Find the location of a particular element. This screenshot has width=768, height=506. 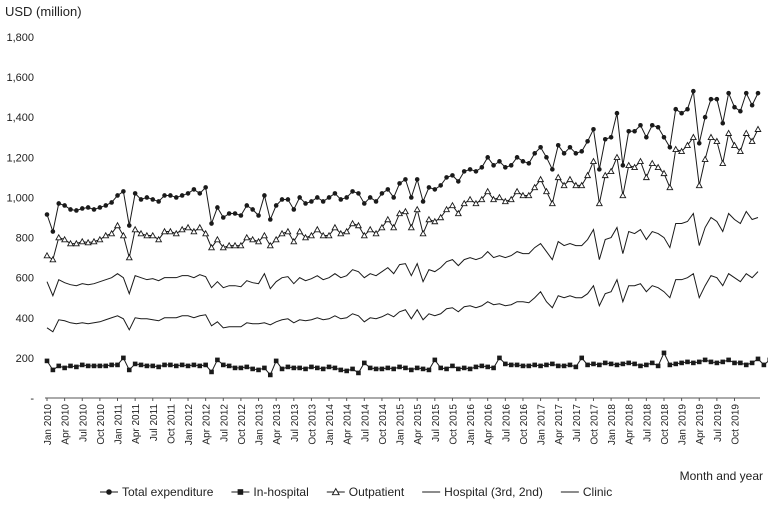

x-tick-label: Jul 2014 is located at coordinates (365, 423).